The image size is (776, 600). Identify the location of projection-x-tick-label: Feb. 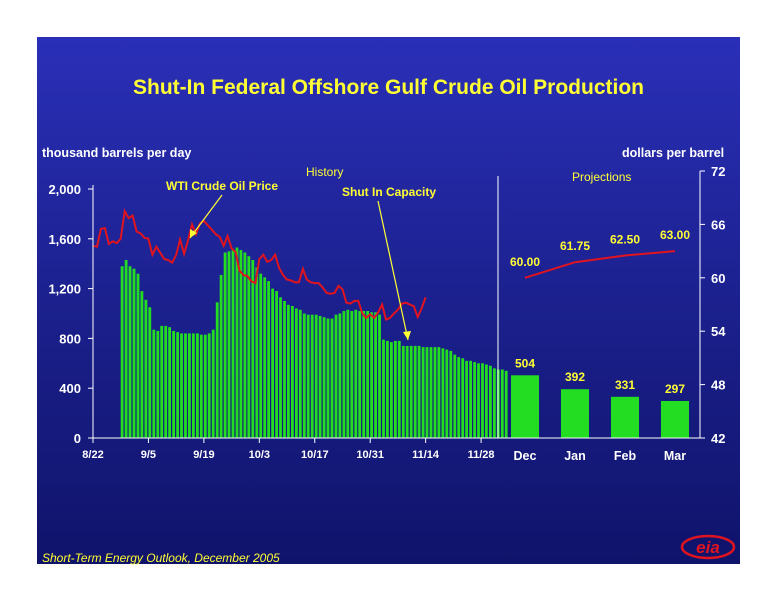
(625, 456).